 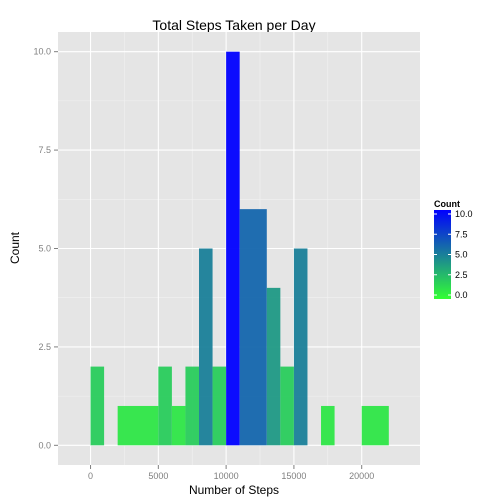 I want to click on legend-tick-label: 7.5, so click(x=461, y=234).